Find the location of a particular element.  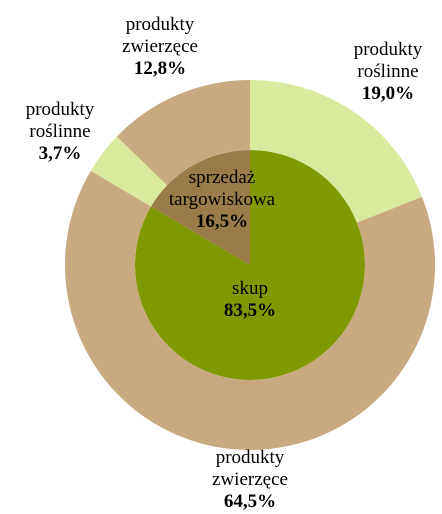

value-label: 83,5% is located at coordinates (250, 310).